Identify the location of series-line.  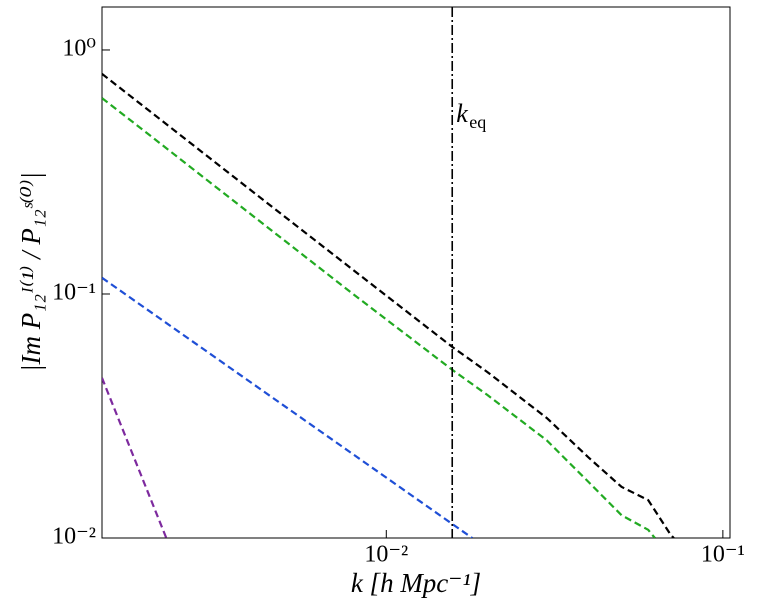
(135, 457).